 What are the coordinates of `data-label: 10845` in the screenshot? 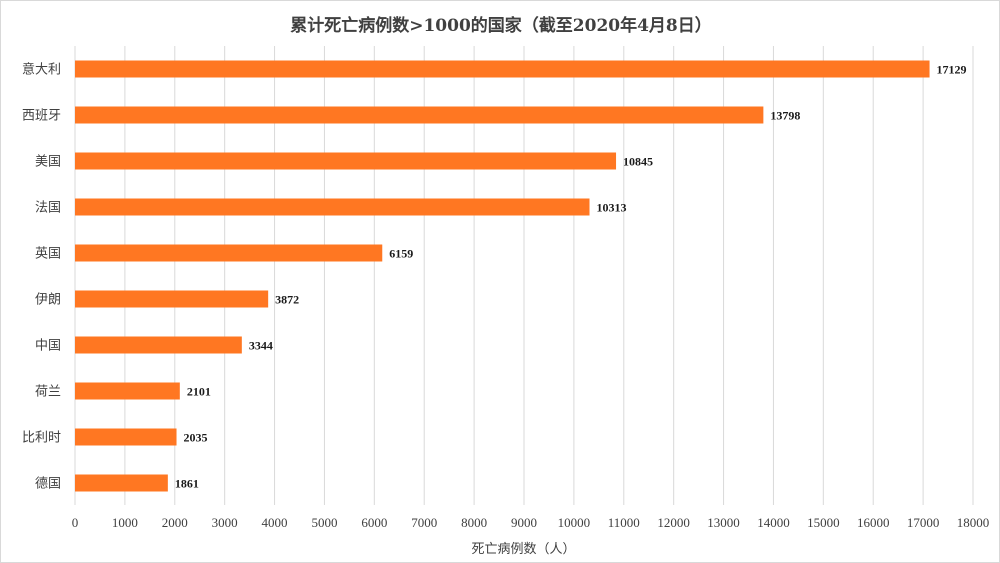 It's located at (638, 162).